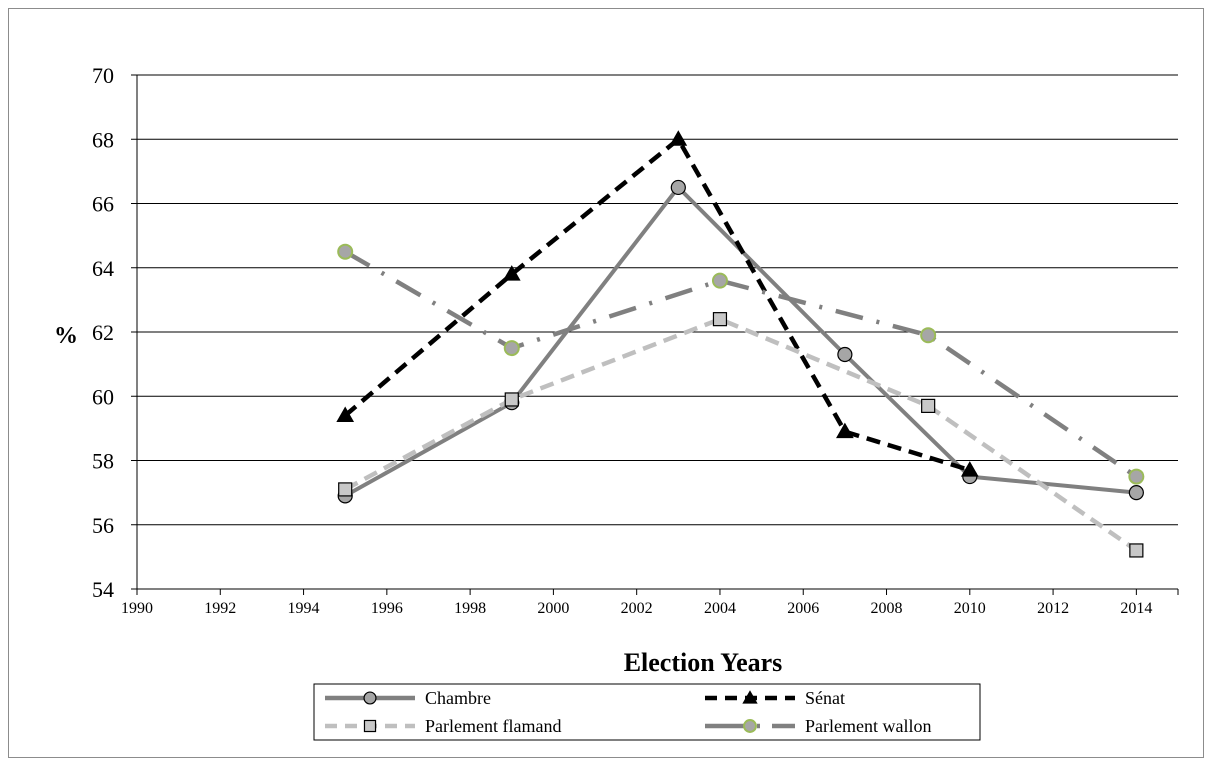 The image size is (1206, 758). What do you see at coordinates (1136, 608) in the screenshot?
I see `x-tick-label-2014: 2014` at bounding box center [1136, 608].